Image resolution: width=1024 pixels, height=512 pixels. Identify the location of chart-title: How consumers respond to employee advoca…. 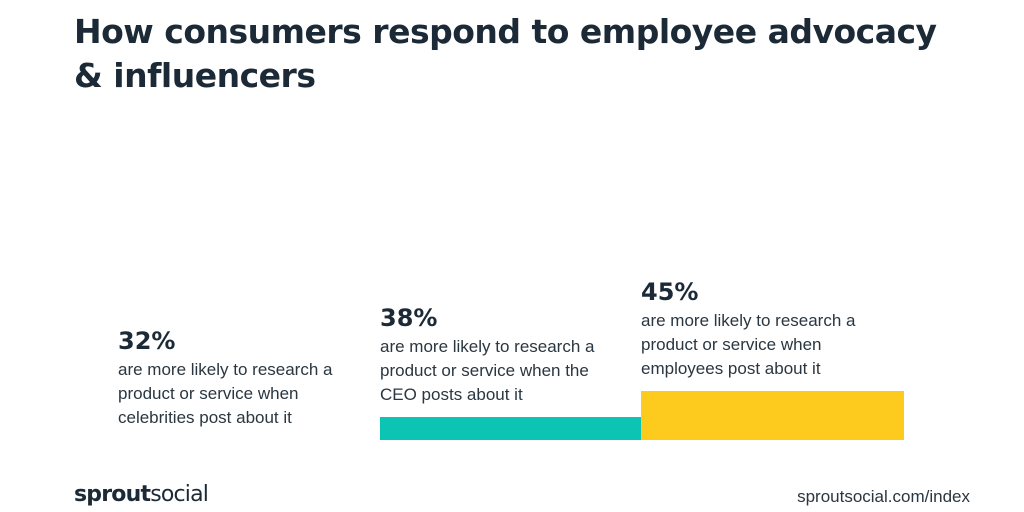
(505, 53).